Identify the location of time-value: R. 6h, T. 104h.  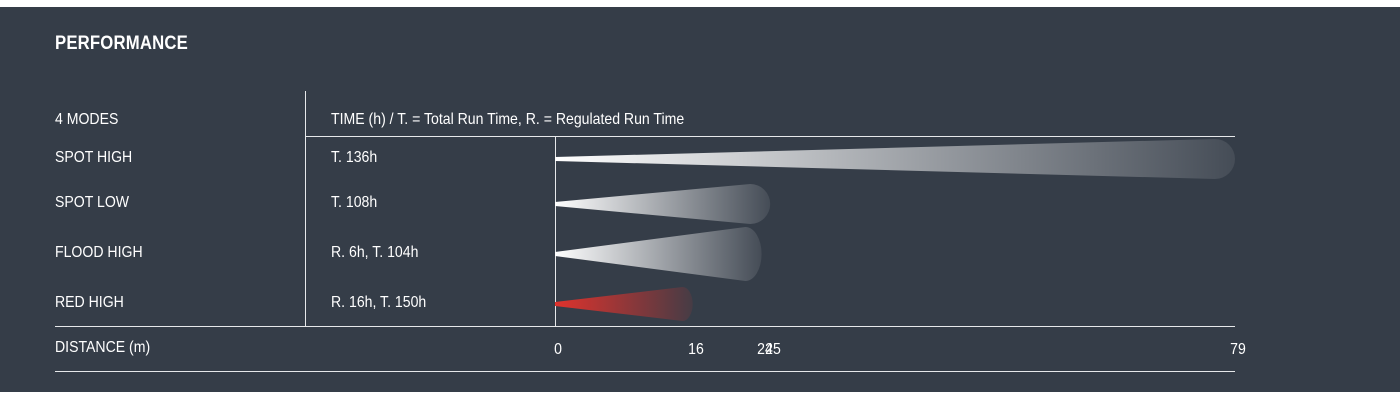
(375, 252).